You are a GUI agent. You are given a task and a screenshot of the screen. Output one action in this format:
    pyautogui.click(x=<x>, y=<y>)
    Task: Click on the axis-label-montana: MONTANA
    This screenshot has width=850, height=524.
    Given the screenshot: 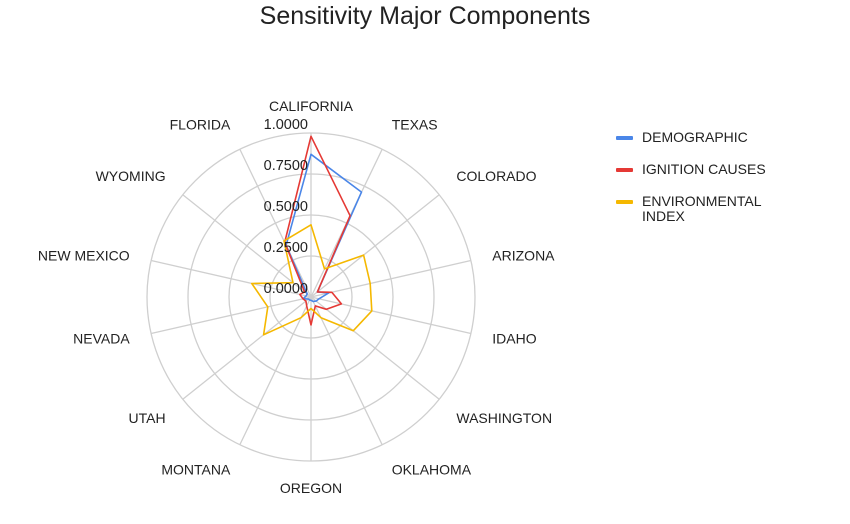 What is the action you would take?
    pyautogui.click(x=196, y=470)
    